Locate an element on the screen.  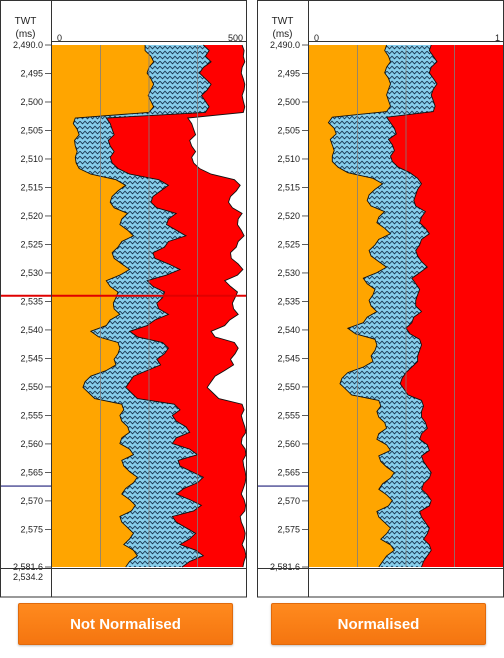
band-orange is located at coordinates (352, 306).